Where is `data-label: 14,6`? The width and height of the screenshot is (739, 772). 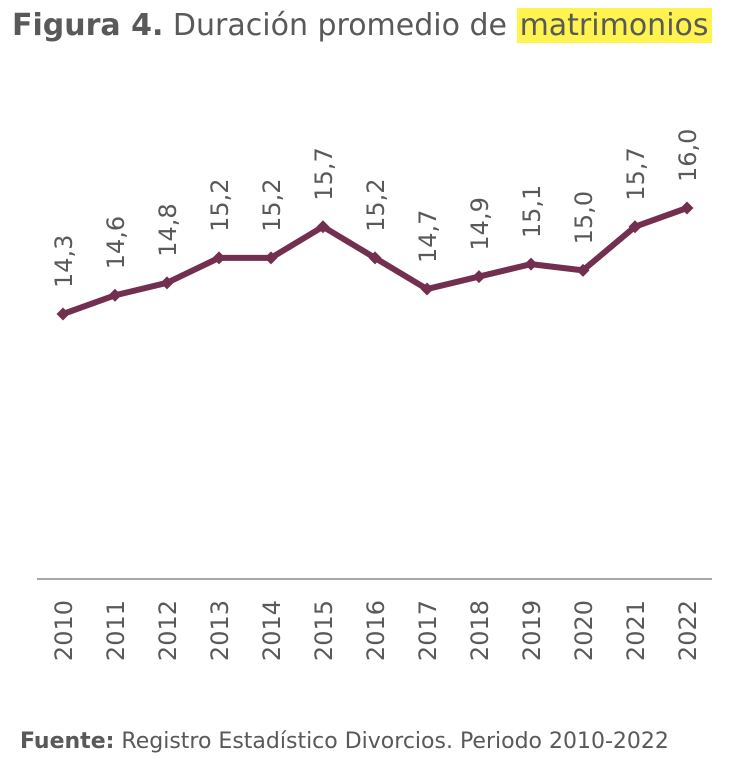
data-label: 14,6 is located at coordinates (116, 242).